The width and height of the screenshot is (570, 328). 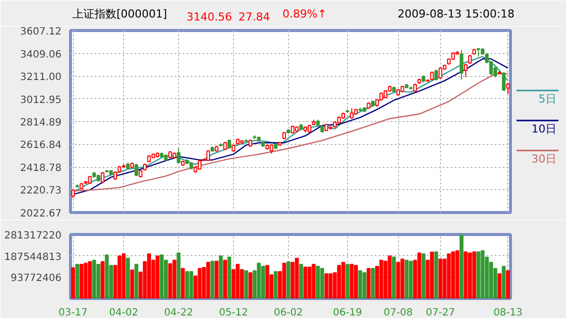 I want to click on x-tick-label: 04-22, so click(x=179, y=313).